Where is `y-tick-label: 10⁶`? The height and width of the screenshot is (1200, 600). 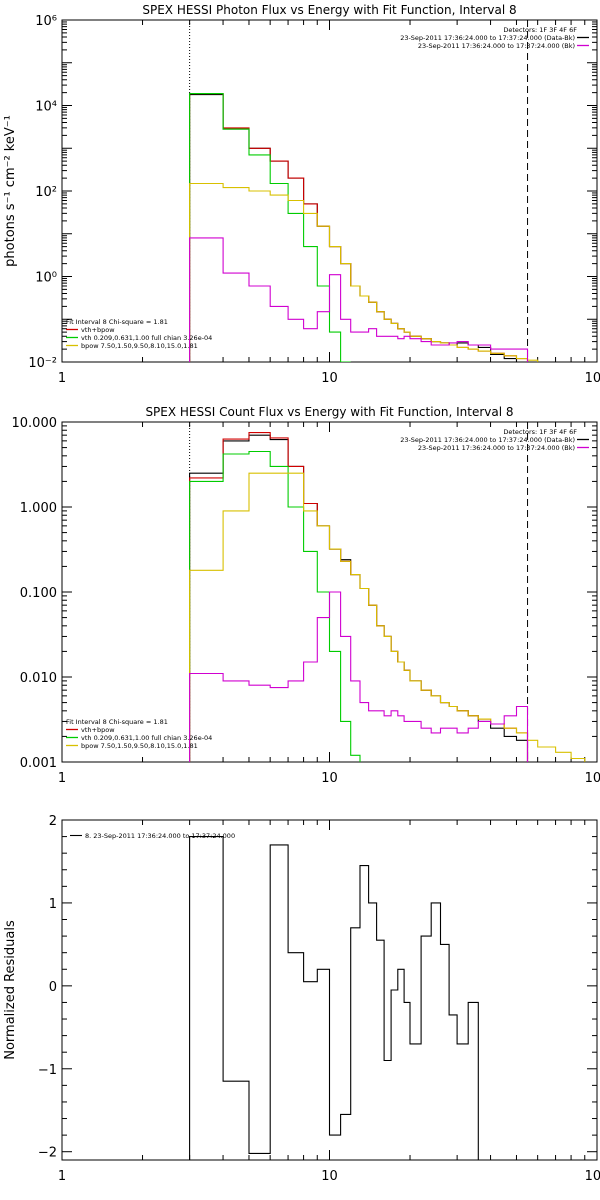
y-tick-label: 10⁶ is located at coordinates (46, 21).